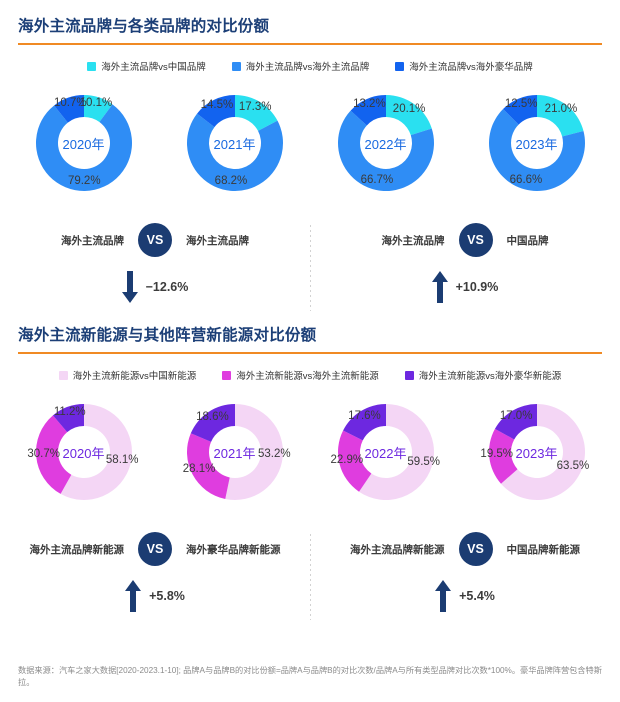 The height and width of the screenshot is (702, 620). Describe the element at coordinates (477, 596) in the screenshot. I see `delta-value: +5.4%` at that location.